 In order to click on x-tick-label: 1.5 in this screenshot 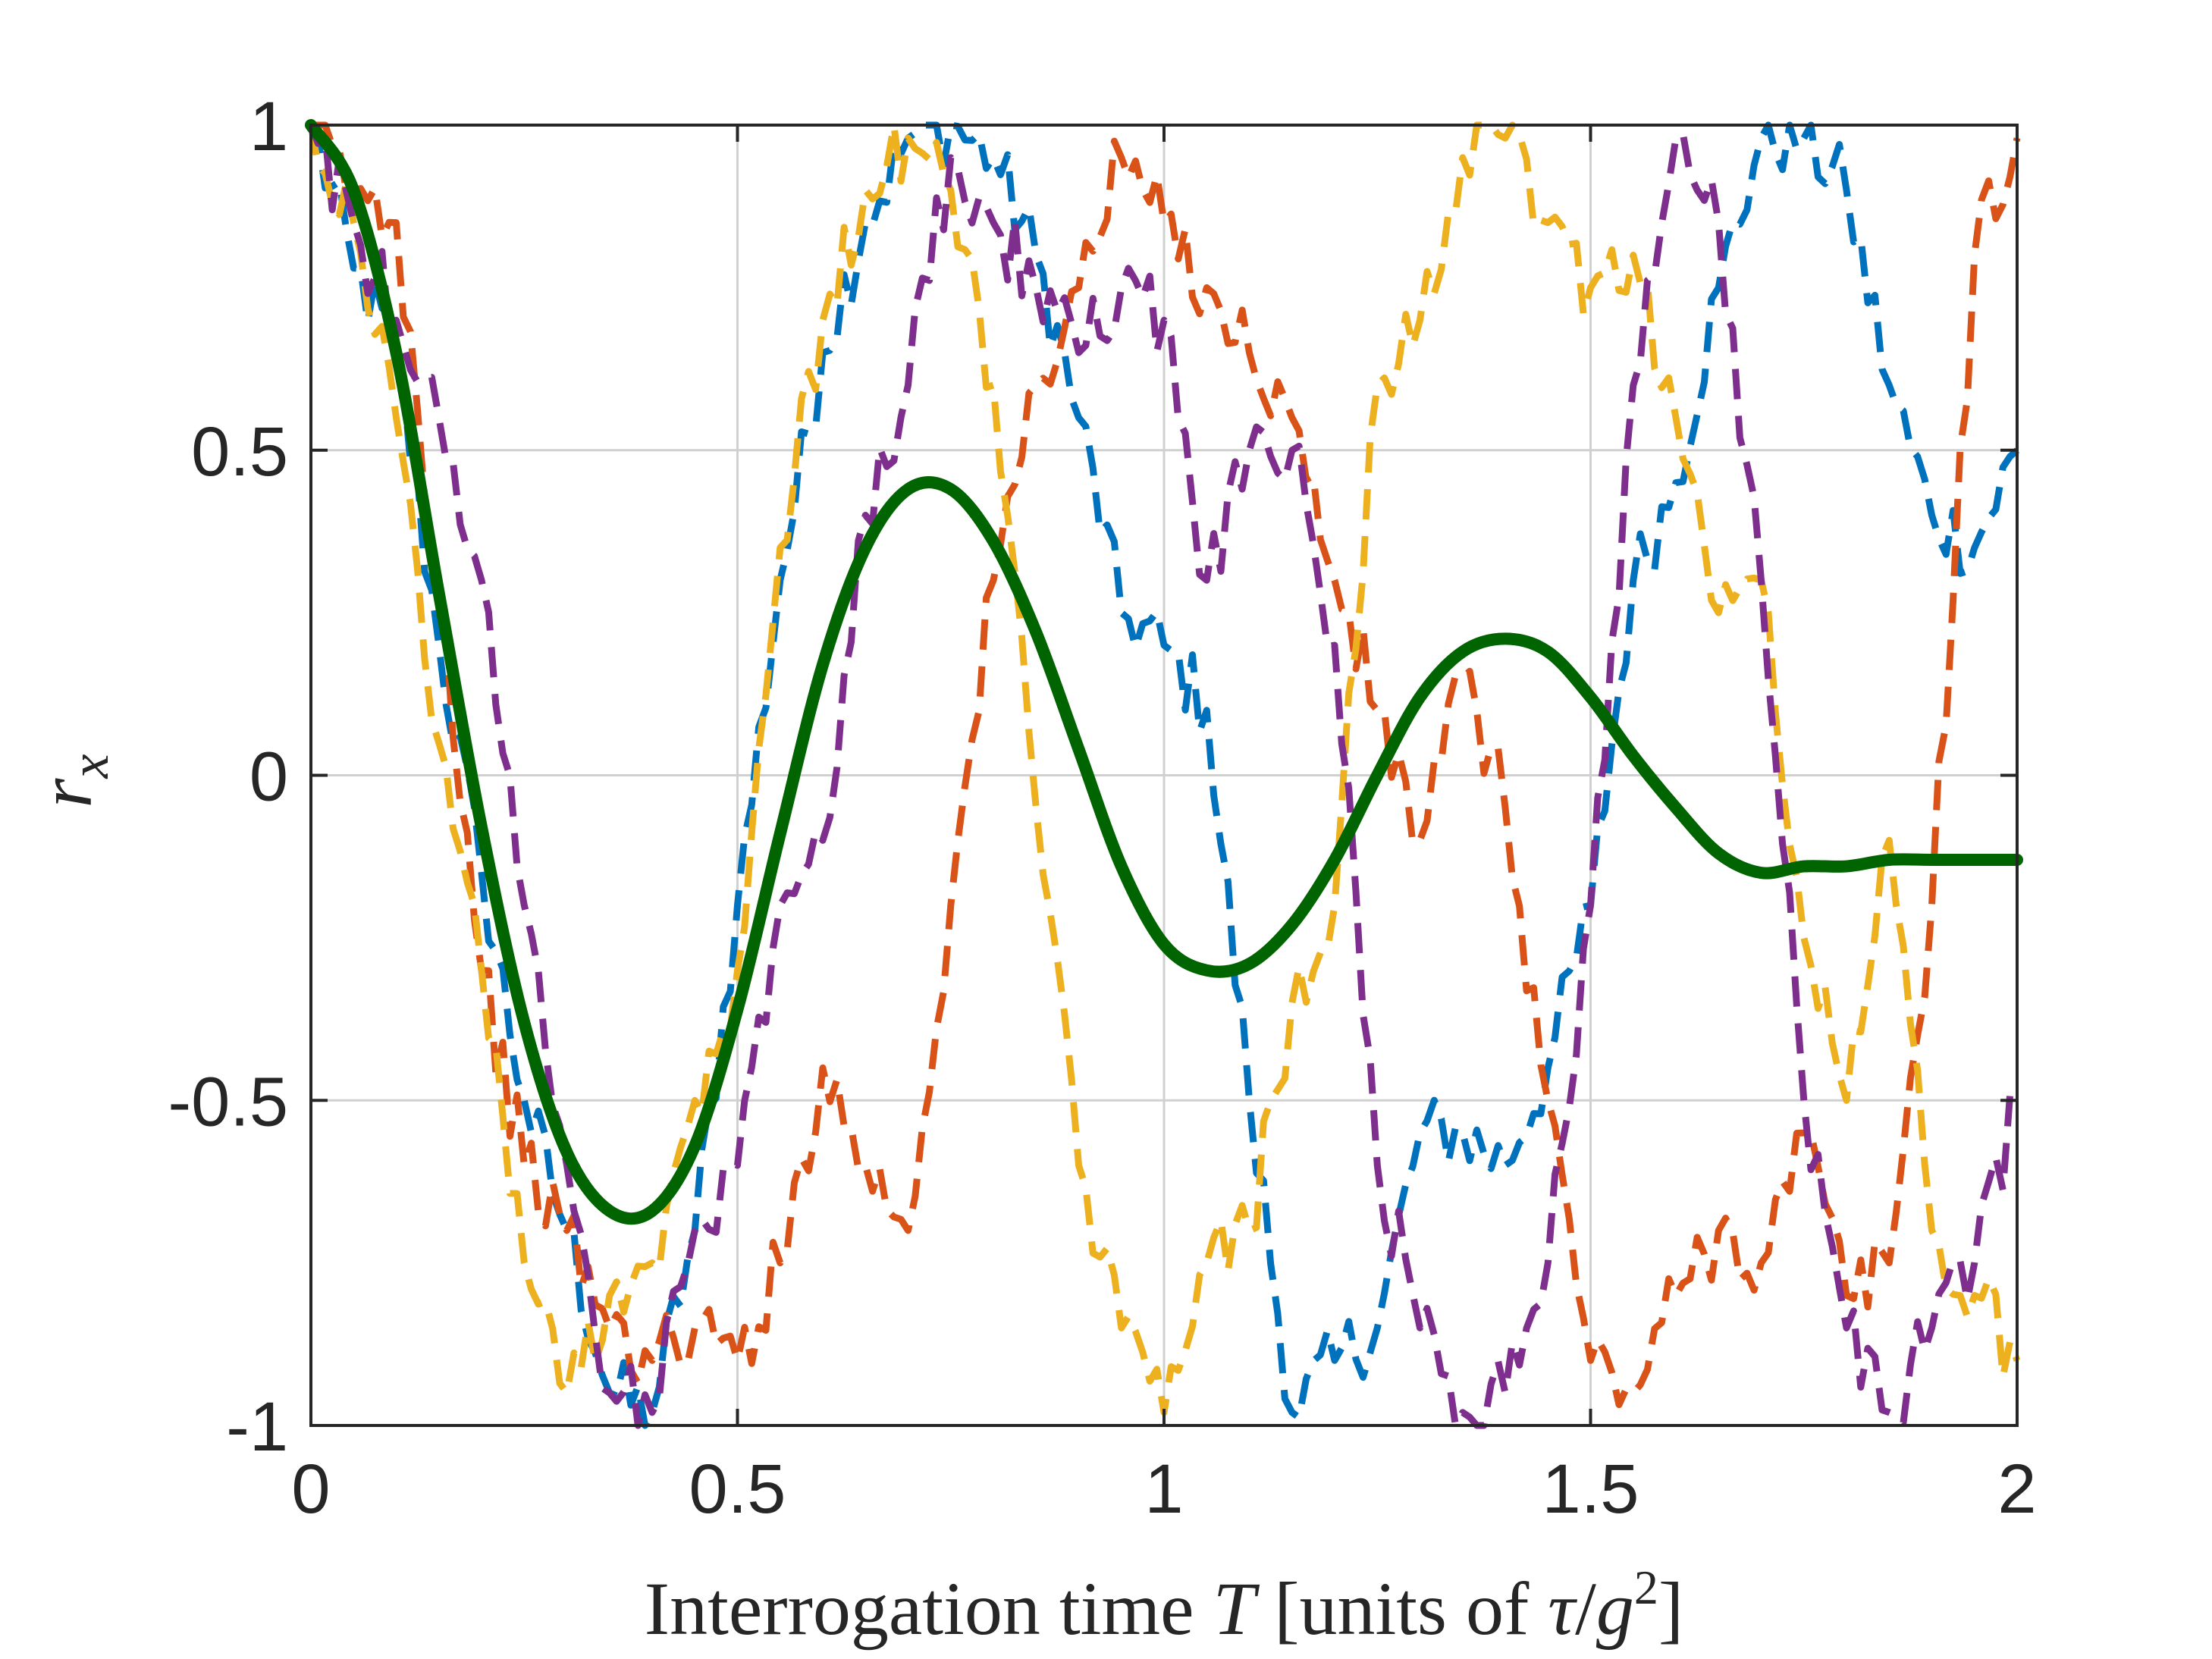, I will do `click(1590, 1489)`.